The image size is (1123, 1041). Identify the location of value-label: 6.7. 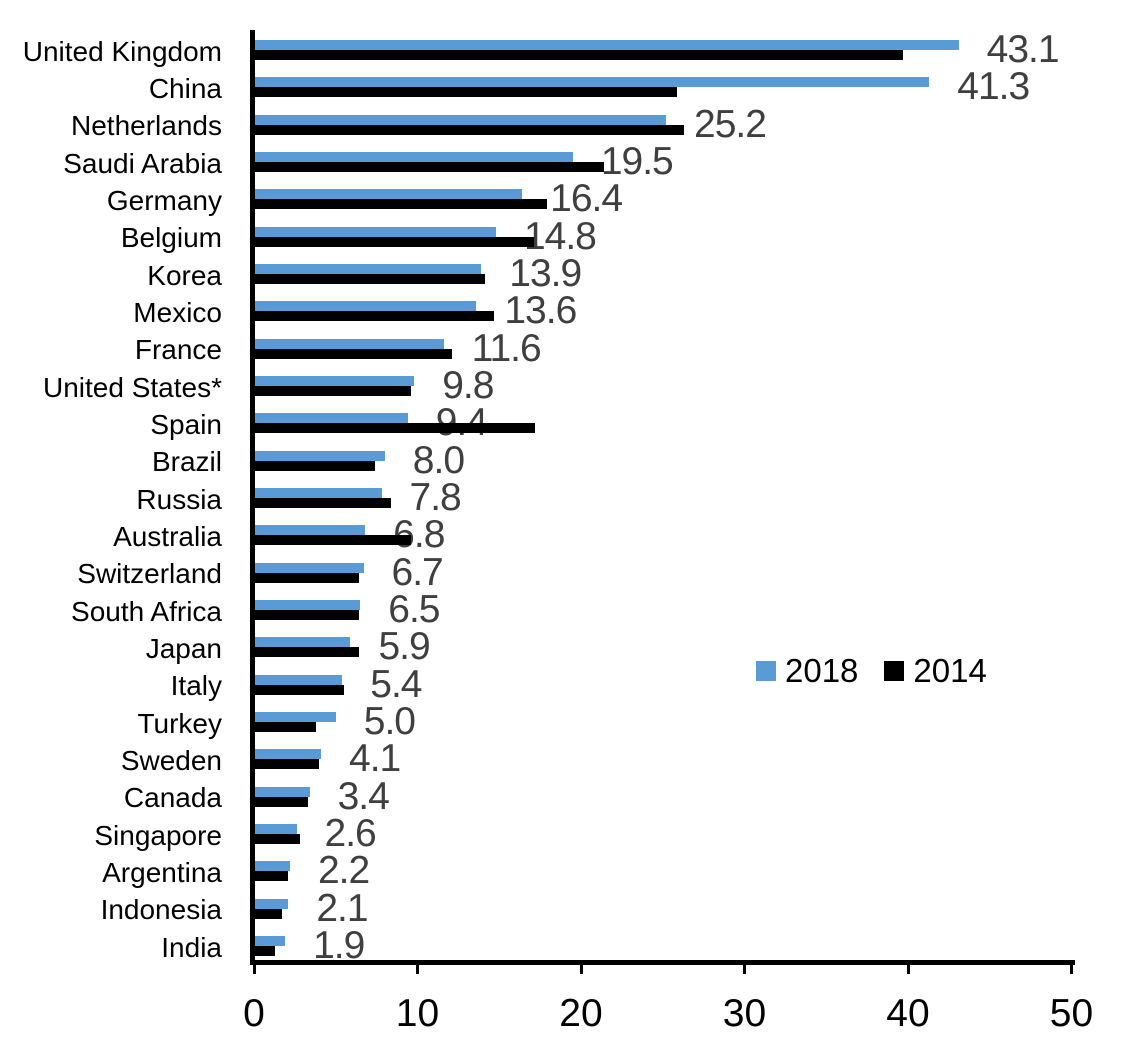
(417, 572).